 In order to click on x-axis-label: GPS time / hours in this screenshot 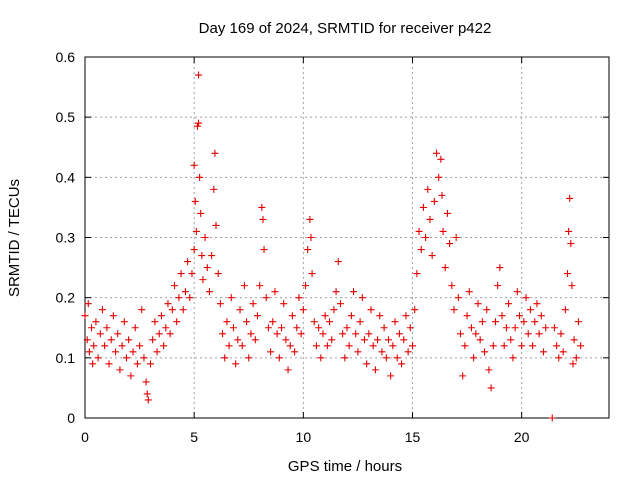, I will do `click(345, 466)`.